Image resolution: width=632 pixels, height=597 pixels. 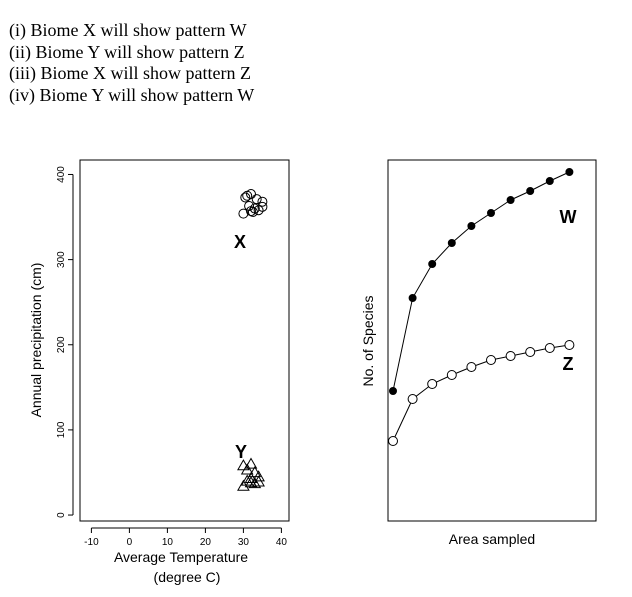 I want to click on statement-item: (iv) Biome Y will show pattern W, so click(x=132, y=94).